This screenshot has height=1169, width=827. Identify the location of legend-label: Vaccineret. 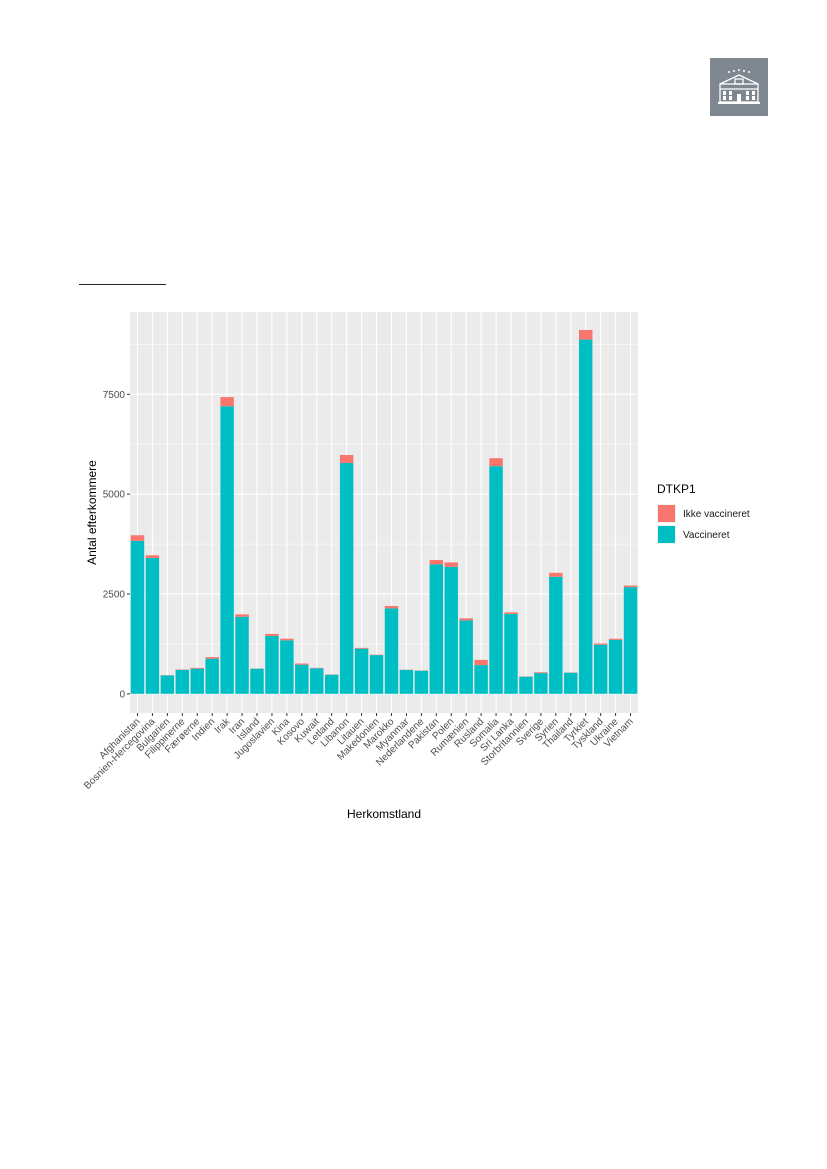
(706, 535).